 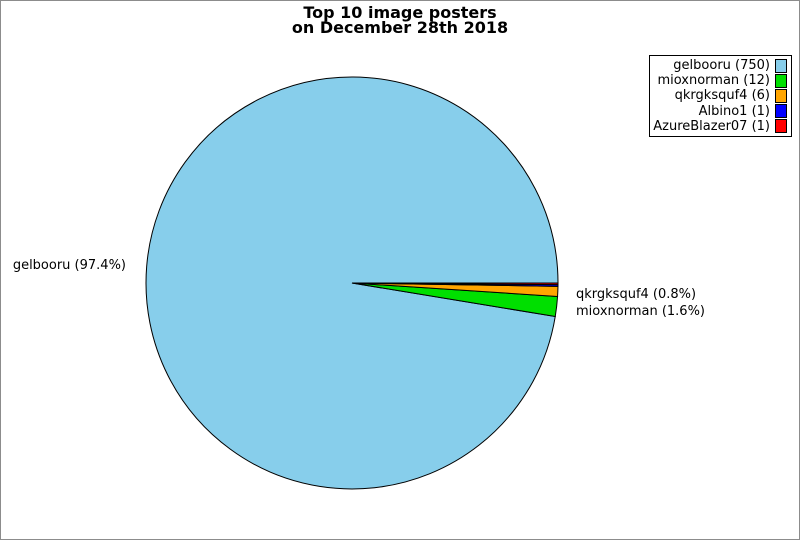 I want to click on legend-label-albino1: Albino1 (1), so click(x=734, y=111).